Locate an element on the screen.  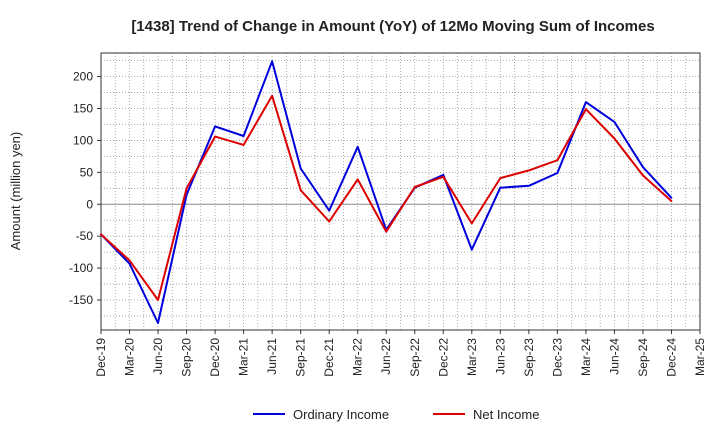
y-tick-label: -50 is located at coordinates (85, 236).